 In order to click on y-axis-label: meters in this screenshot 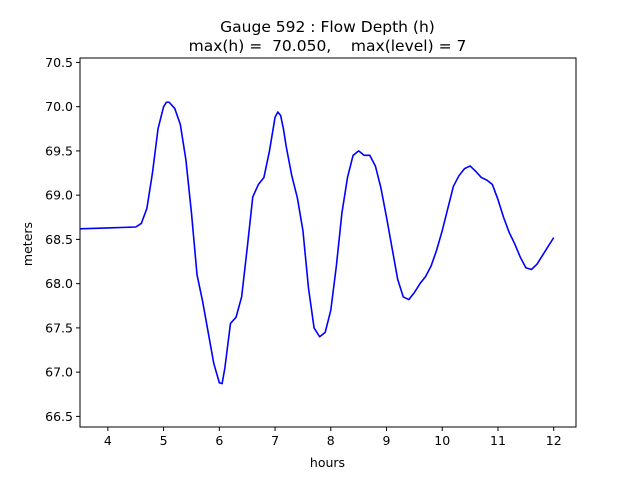, I will do `click(27, 244)`.